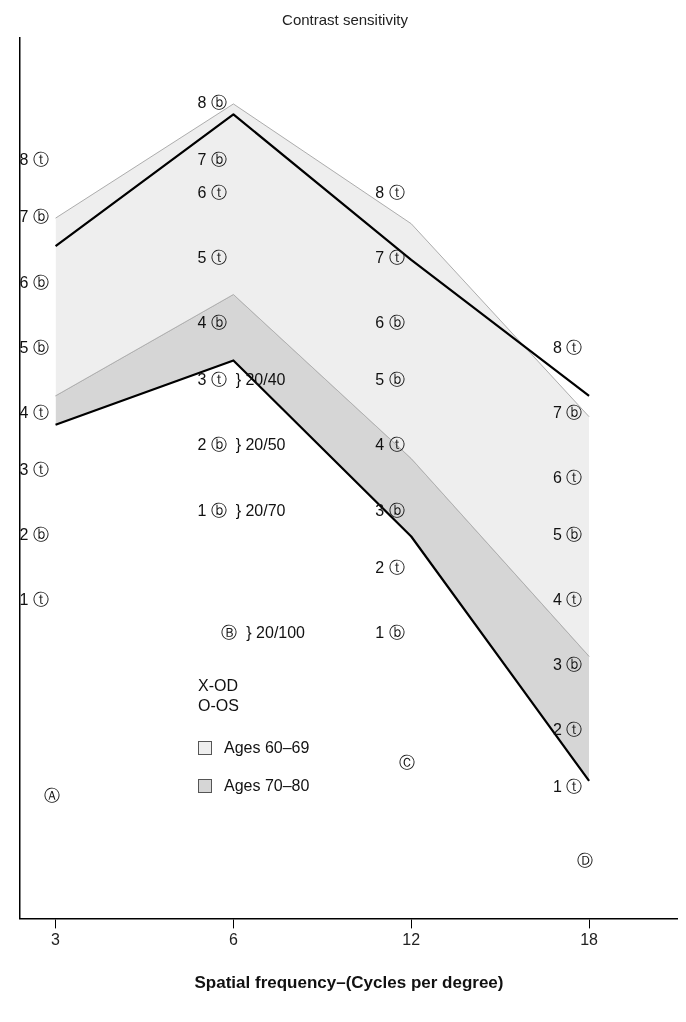  Describe the element at coordinates (56, 940) in the screenshot. I see `x-tick-label: 3` at that location.